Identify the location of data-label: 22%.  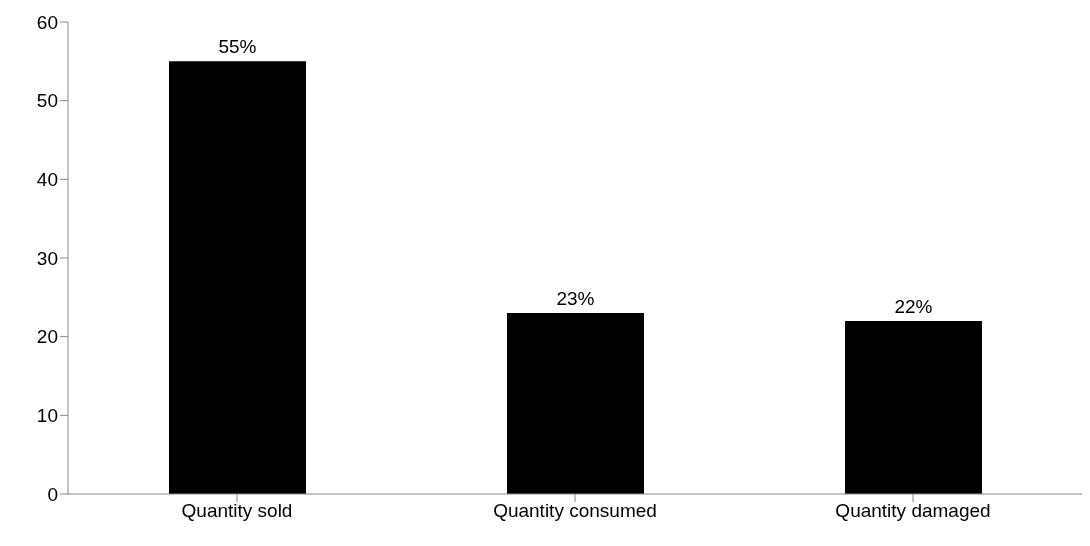
(913, 306).